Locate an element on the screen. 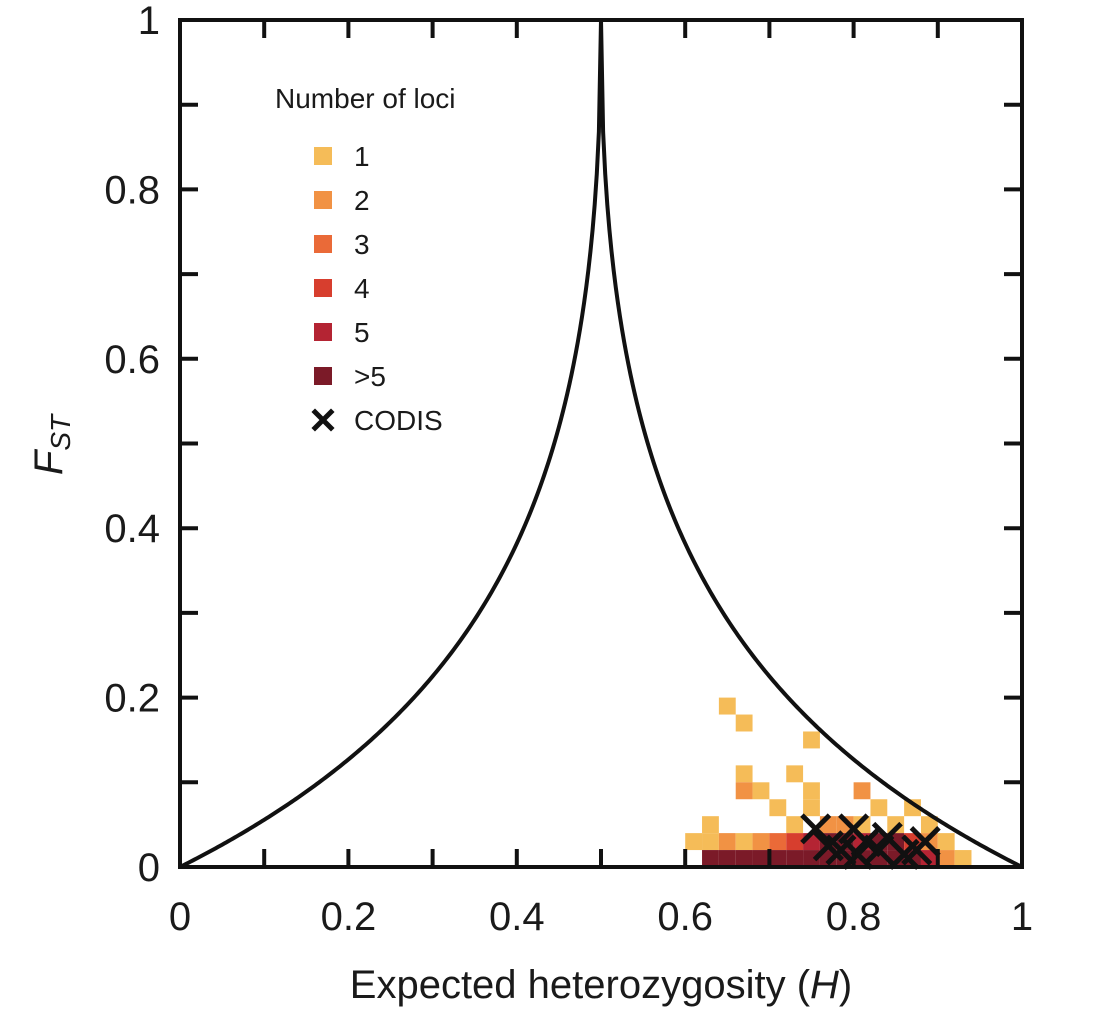  x-axis-label: Expected heterozygosity (H) is located at coordinates (601, 985).